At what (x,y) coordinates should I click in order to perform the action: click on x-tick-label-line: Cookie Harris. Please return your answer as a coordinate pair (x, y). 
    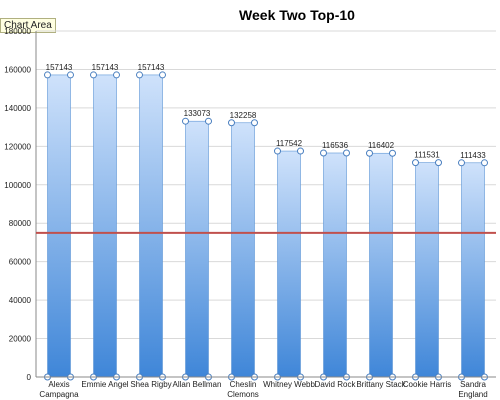
    Looking at the image, I should click on (427, 384).